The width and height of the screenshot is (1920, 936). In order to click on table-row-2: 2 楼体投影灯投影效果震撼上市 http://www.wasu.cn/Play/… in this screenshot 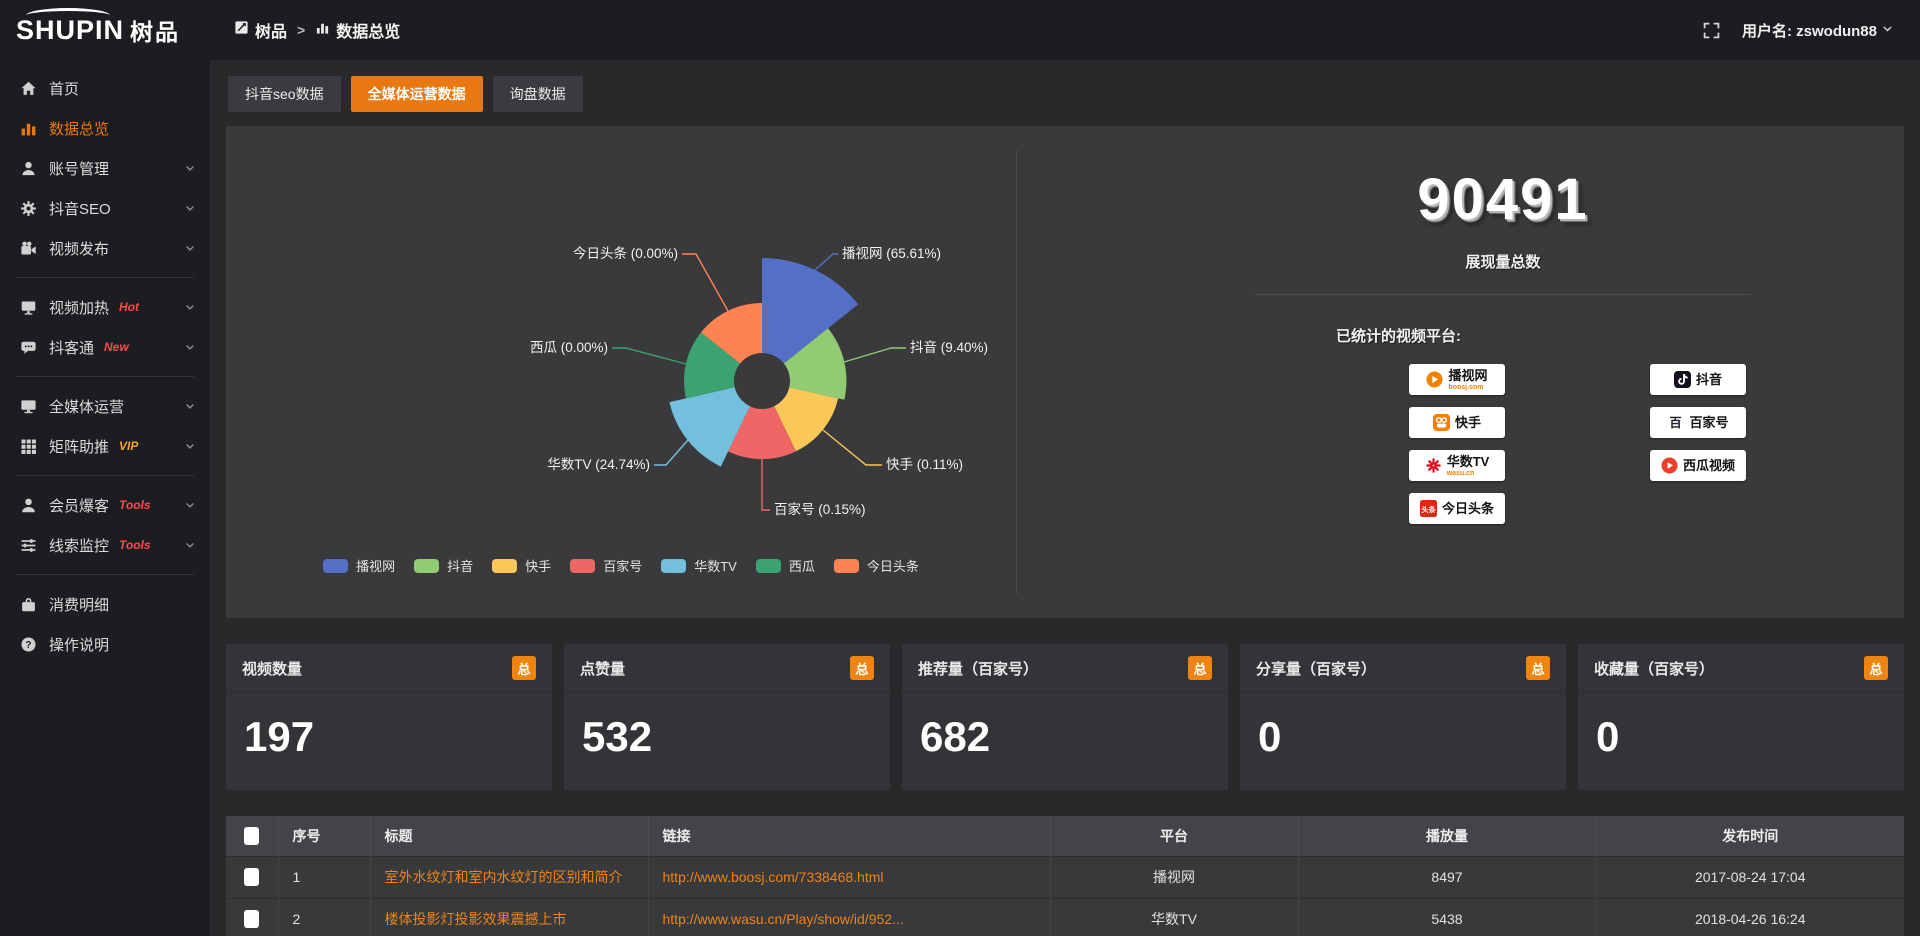, I will do `click(1065, 917)`.